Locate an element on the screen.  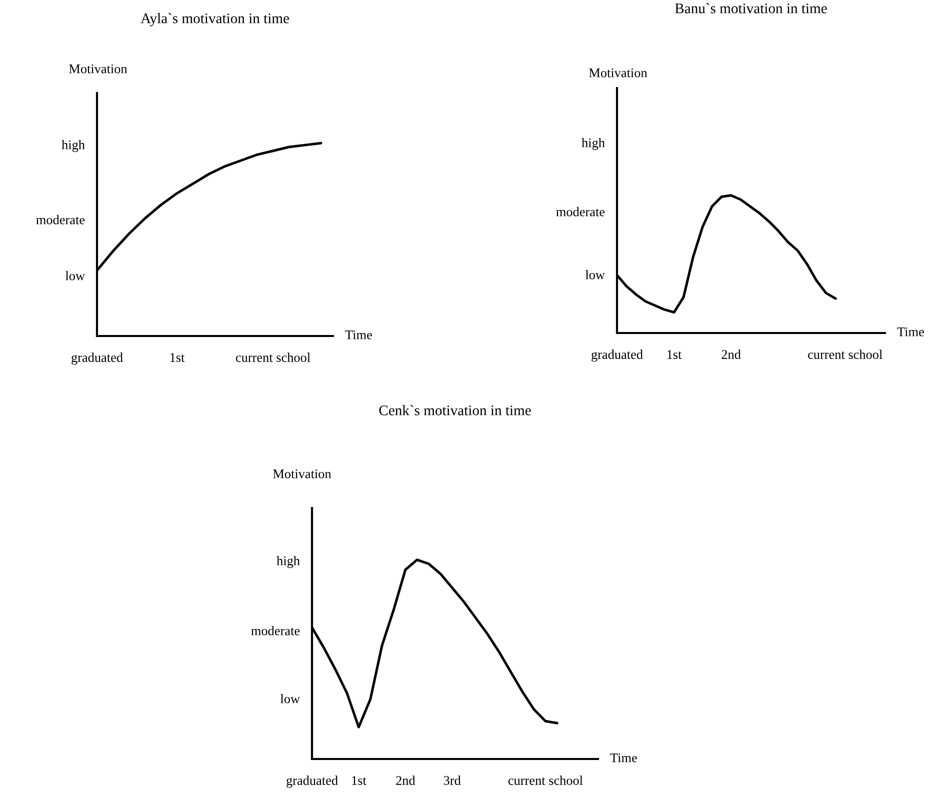
x-tick-label: 3rd is located at coordinates (452, 780).